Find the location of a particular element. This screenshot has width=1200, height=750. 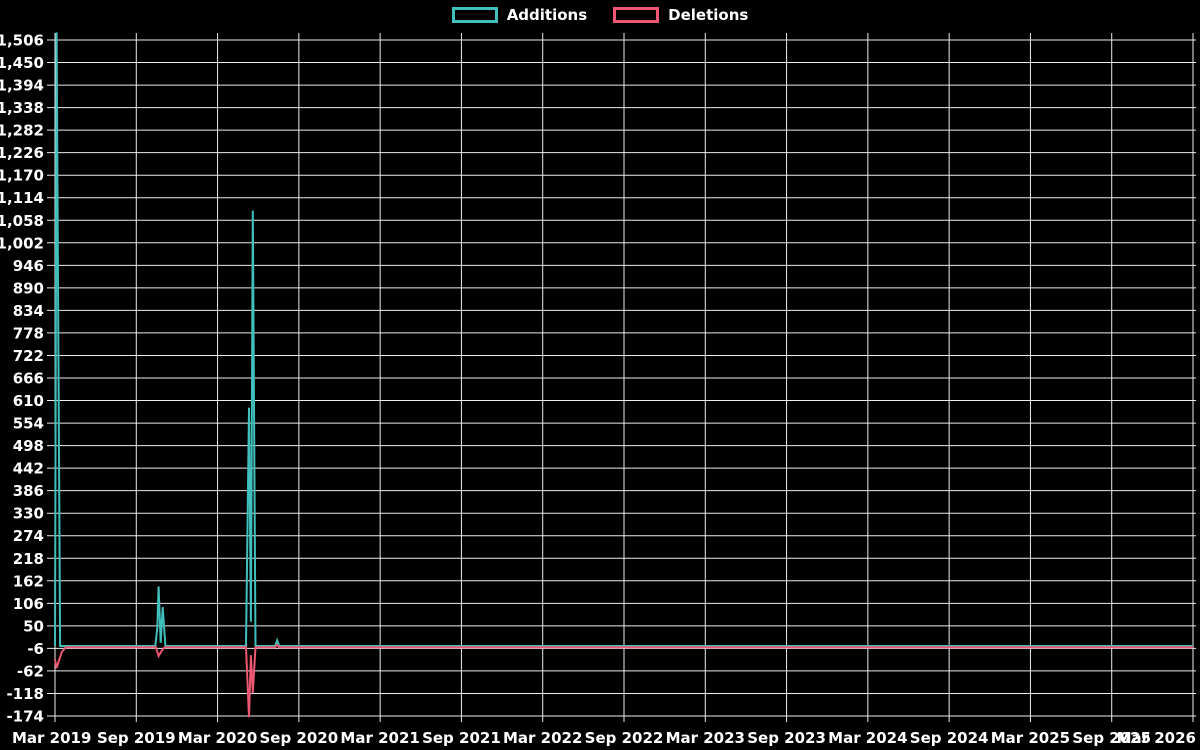

x-axis-tick-label: Mar 2020 is located at coordinates (217, 738).